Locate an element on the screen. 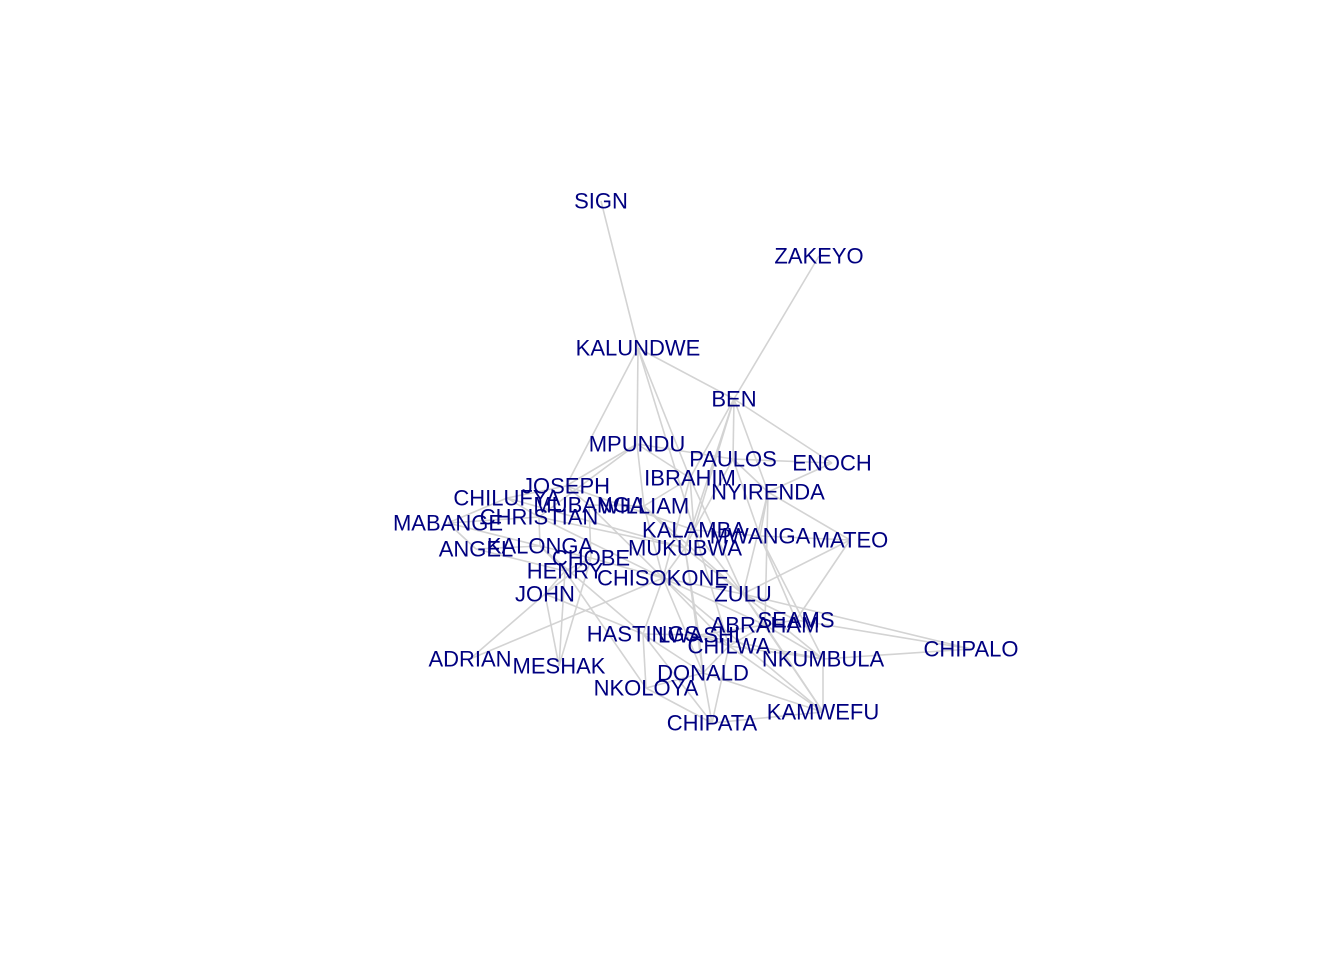  edge-sign-kalundwe is located at coordinates (619, 274).